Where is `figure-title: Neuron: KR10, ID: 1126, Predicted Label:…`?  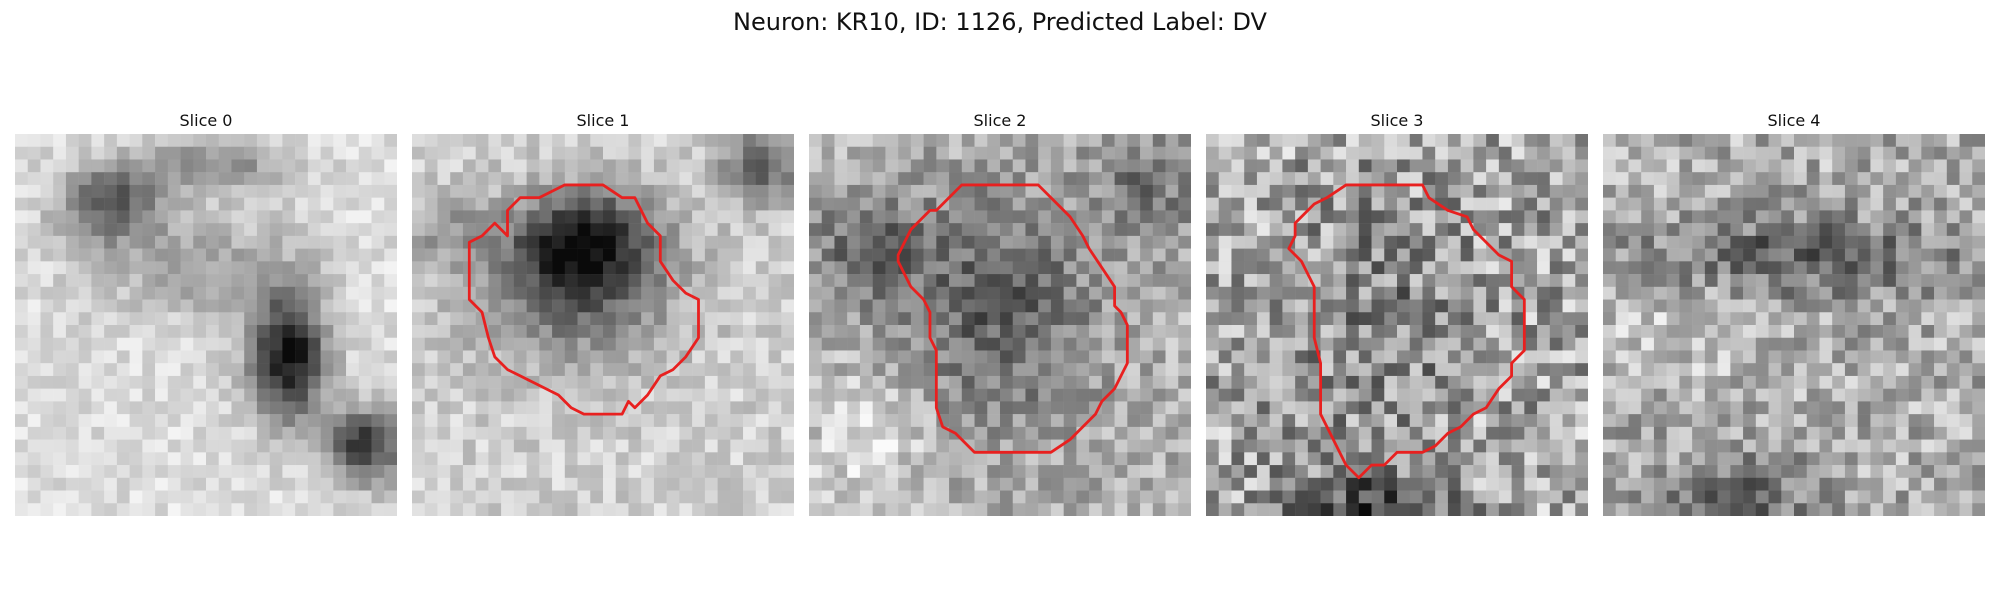 figure-title: Neuron: KR10, ID: 1126, Predicted Label:… is located at coordinates (1000, 22).